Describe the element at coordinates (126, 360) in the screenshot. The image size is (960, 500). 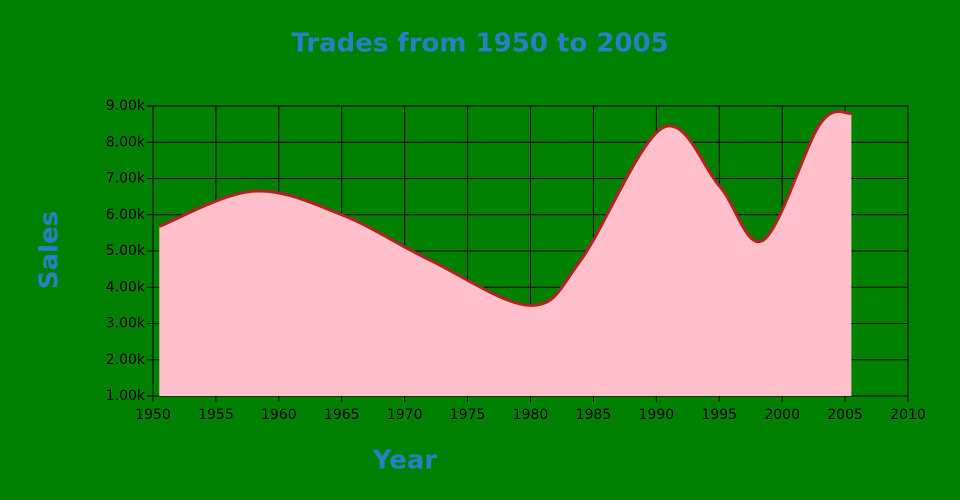
I see `y-tick-label: 2.00k` at that location.